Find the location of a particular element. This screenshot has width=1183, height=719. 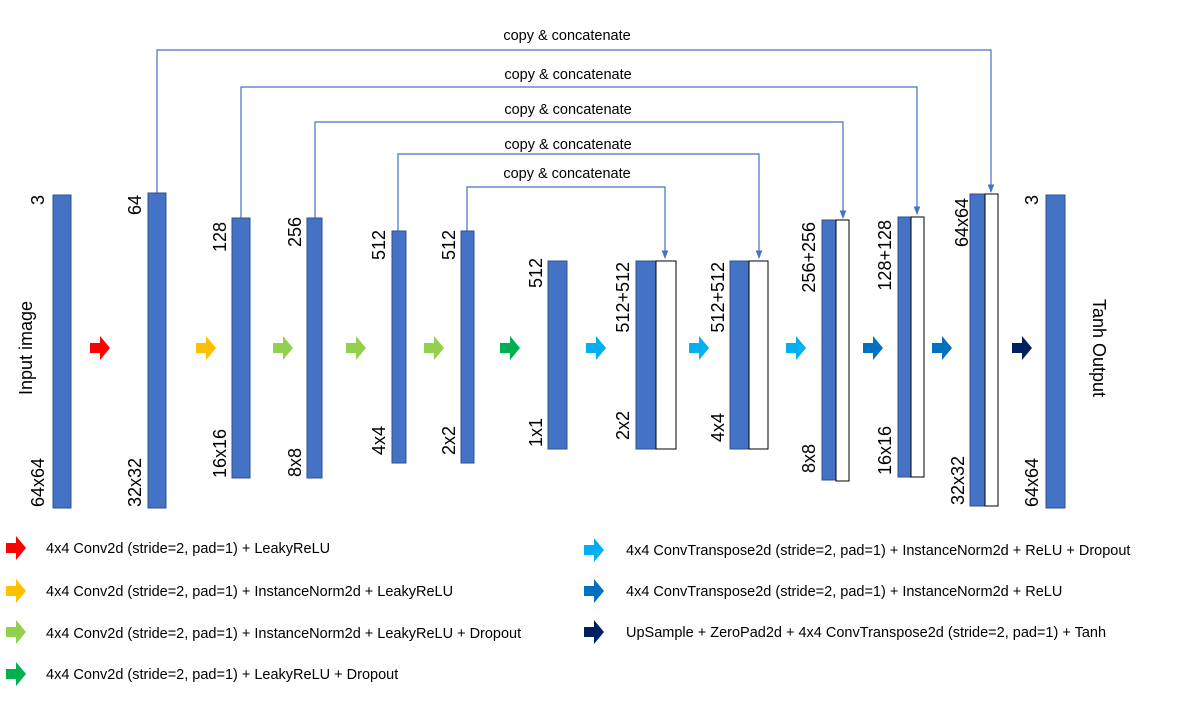

block-13-channels: 3 is located at coordinates (1032, 200).